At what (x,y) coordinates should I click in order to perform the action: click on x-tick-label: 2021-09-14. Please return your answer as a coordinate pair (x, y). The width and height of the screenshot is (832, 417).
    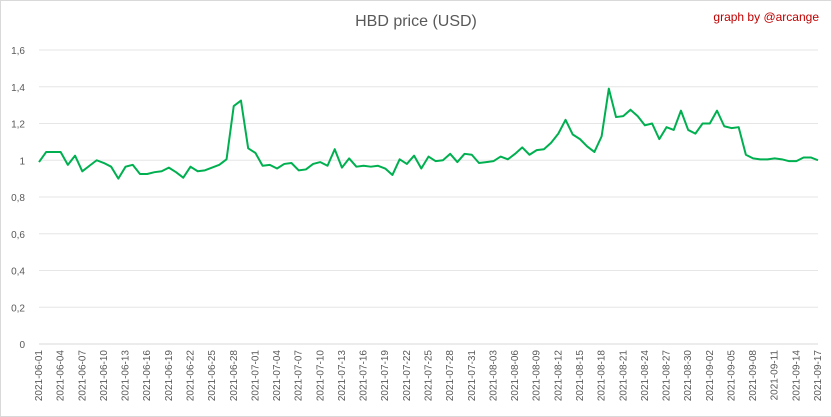
    Looking at the image, I should click on (796, 376).